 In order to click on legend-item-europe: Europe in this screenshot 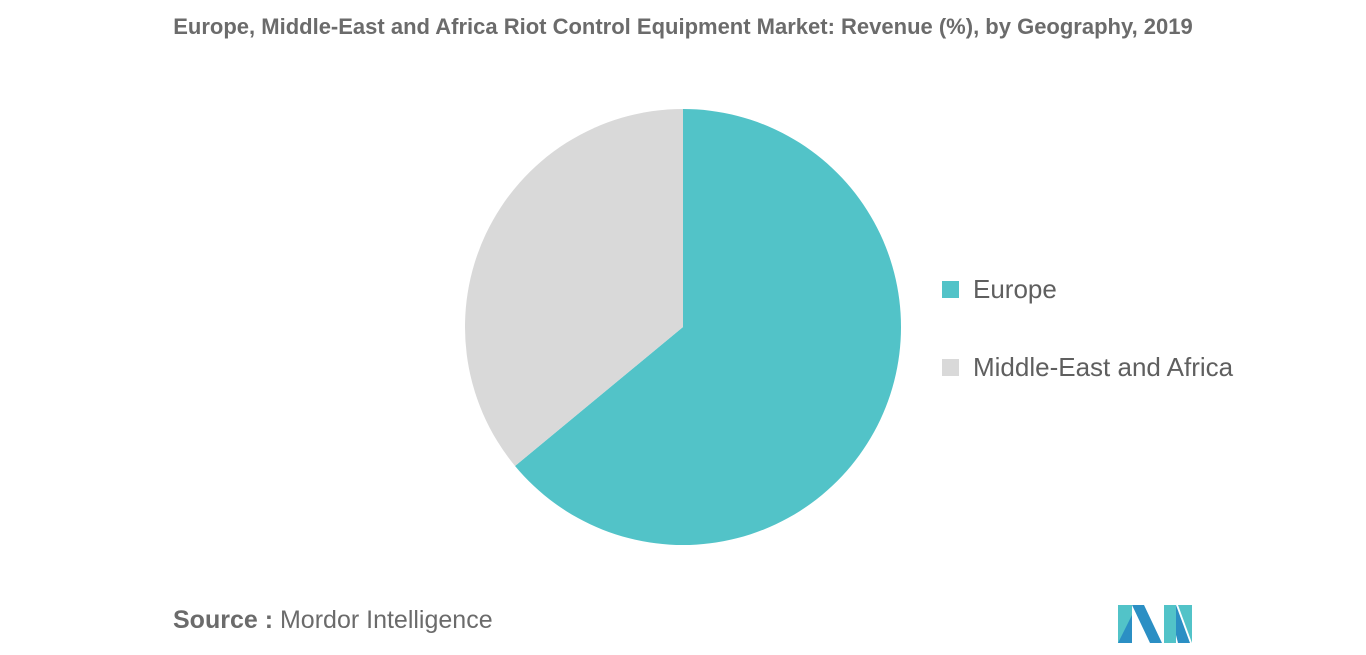, I will do `click(999, 289)`.